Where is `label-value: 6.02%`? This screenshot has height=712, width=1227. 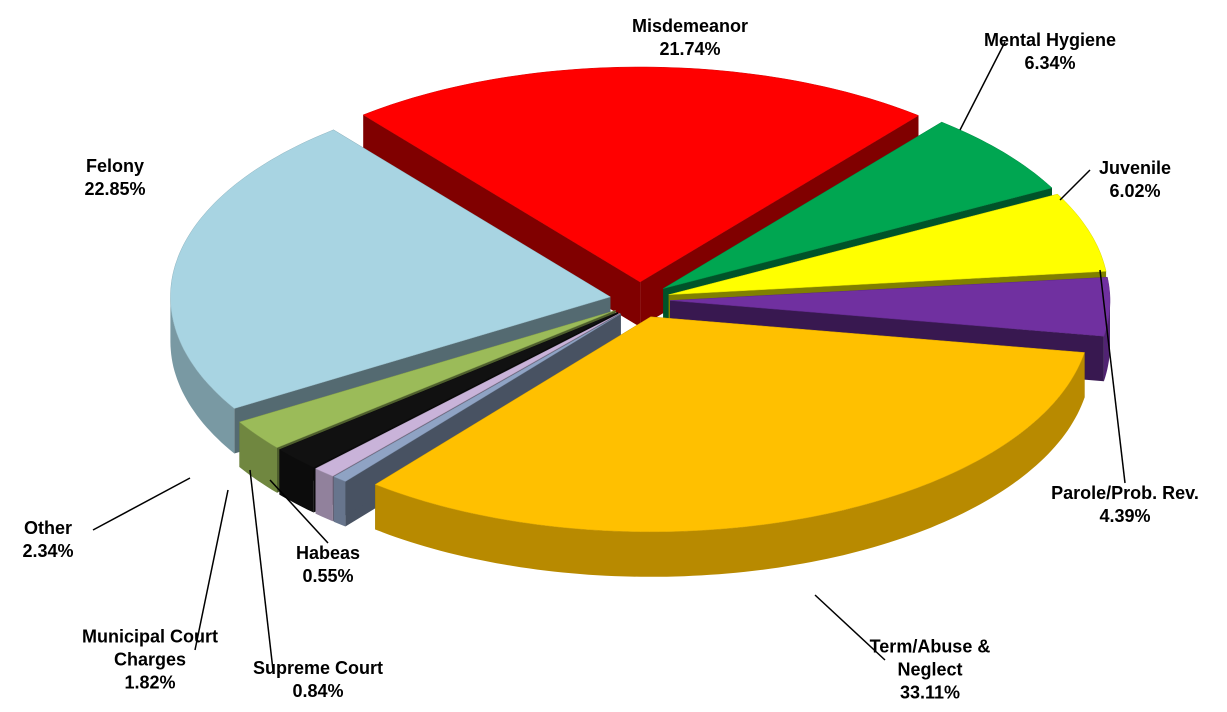 label-value: 6.02% is located at coordinates (1135, 191).